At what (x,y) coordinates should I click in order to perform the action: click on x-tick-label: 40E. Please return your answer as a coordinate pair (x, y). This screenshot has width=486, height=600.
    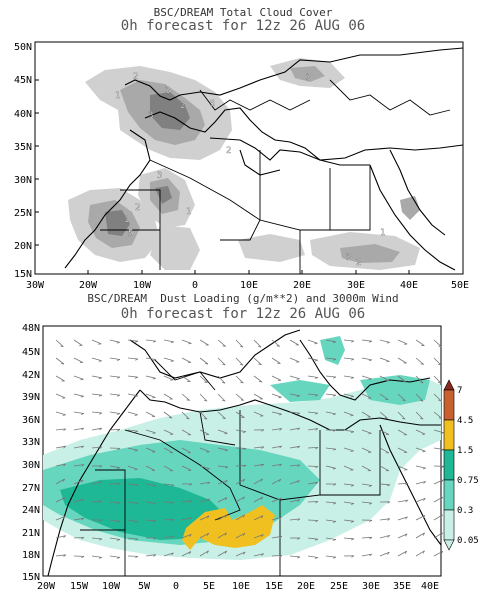
    Looking at the image, I should click on (409, 285).